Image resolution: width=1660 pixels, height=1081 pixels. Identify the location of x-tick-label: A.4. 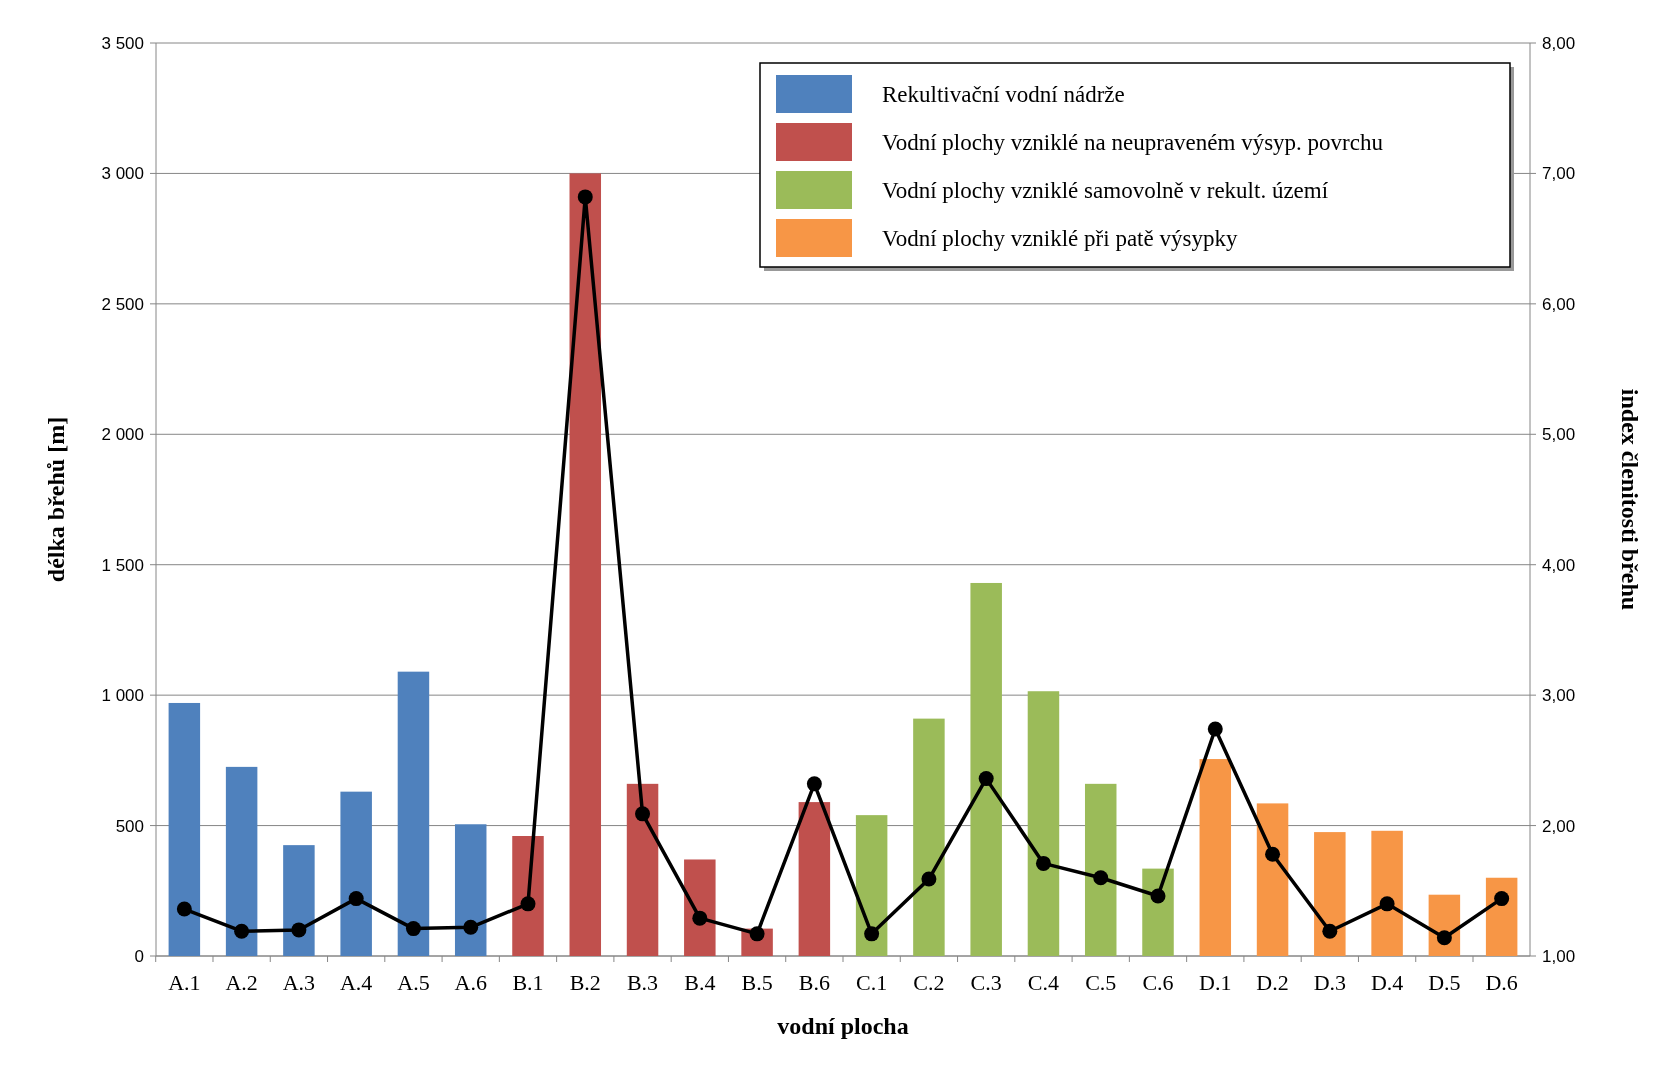
(356, 982).